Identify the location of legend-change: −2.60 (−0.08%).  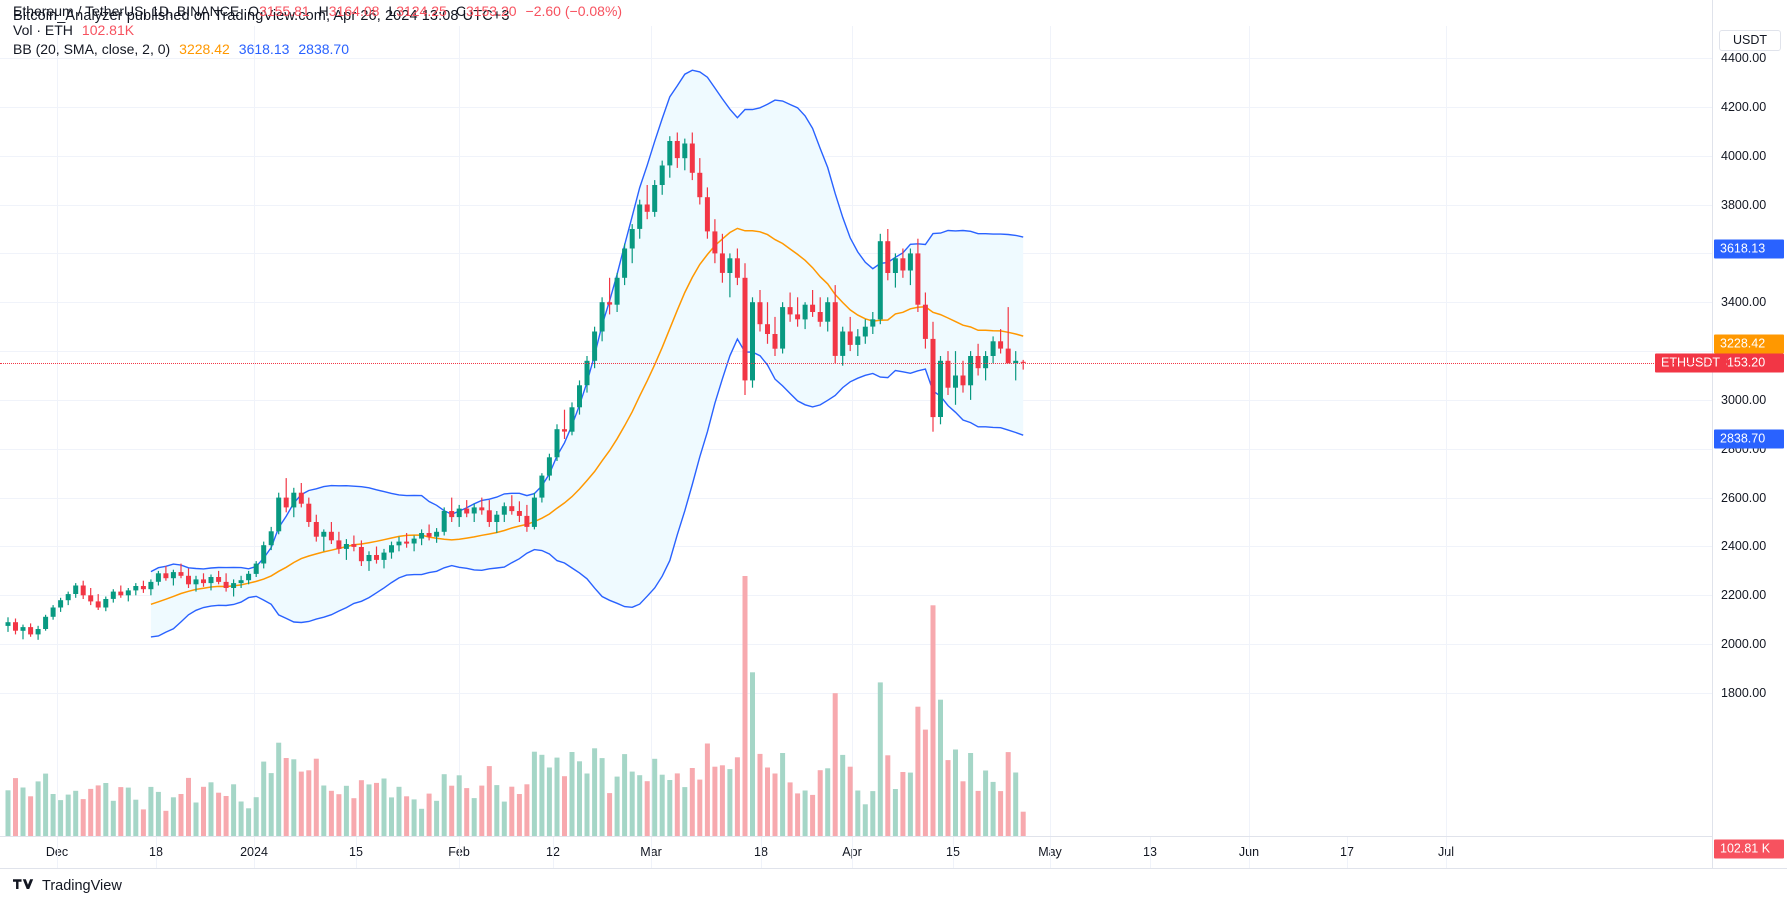
(574, 11).